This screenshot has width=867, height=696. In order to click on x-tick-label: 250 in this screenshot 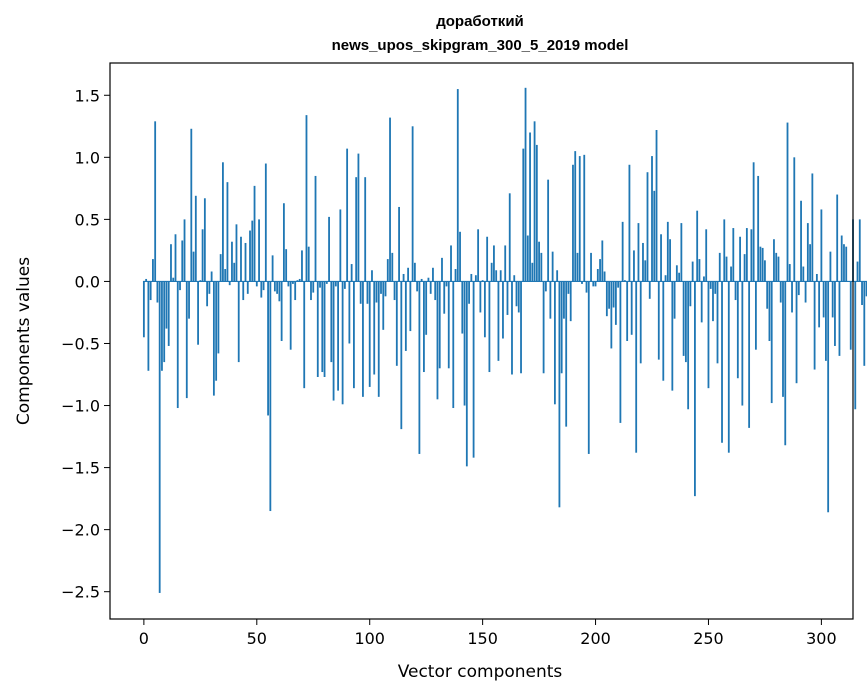, I will do `click(708, 638)`.